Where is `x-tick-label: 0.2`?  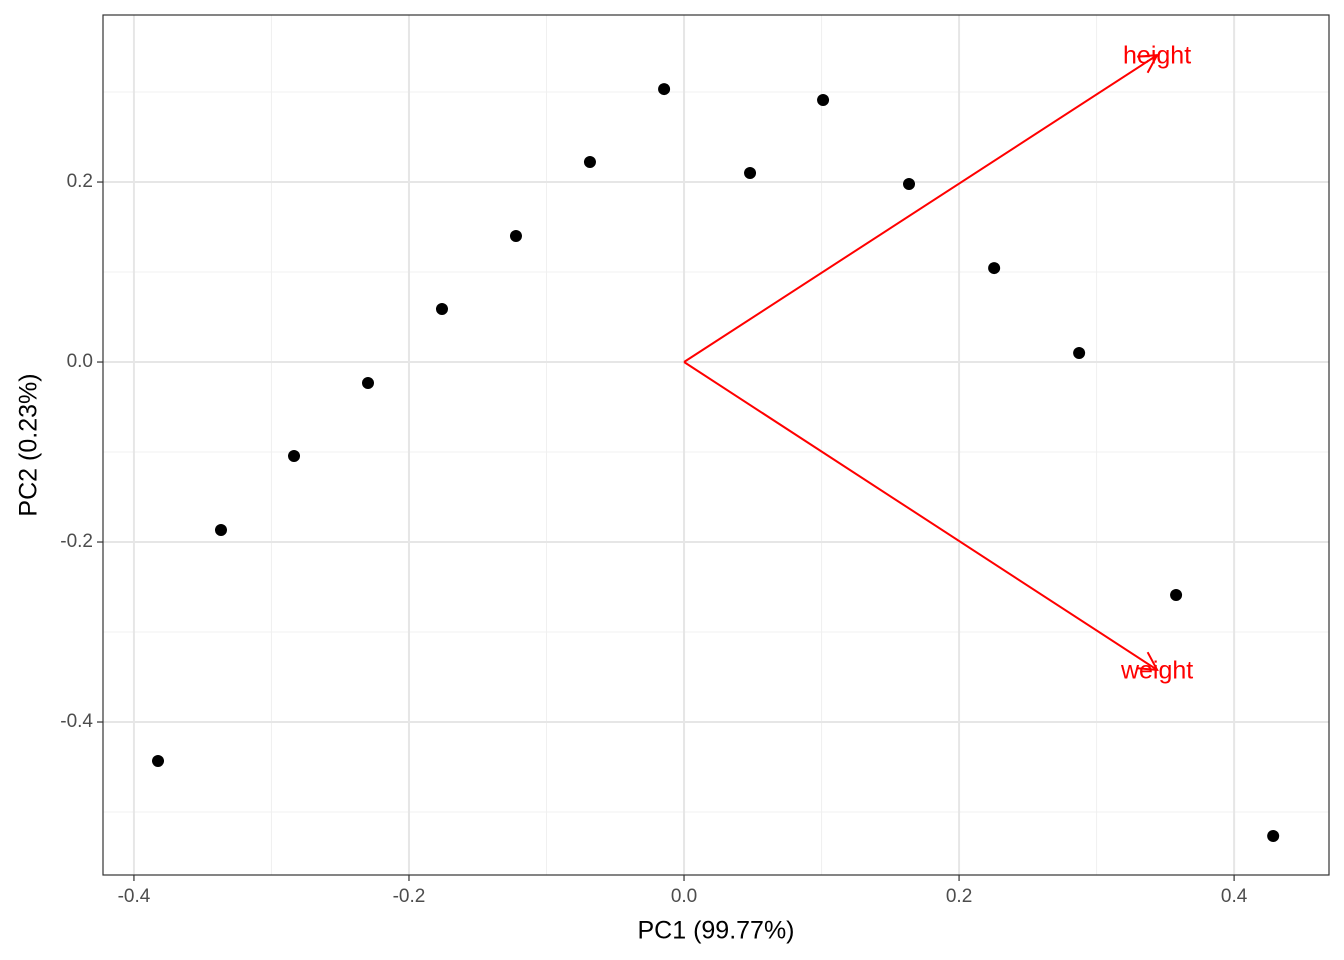
x-tick-label: 0.2 is located at coordinates (959, 896).